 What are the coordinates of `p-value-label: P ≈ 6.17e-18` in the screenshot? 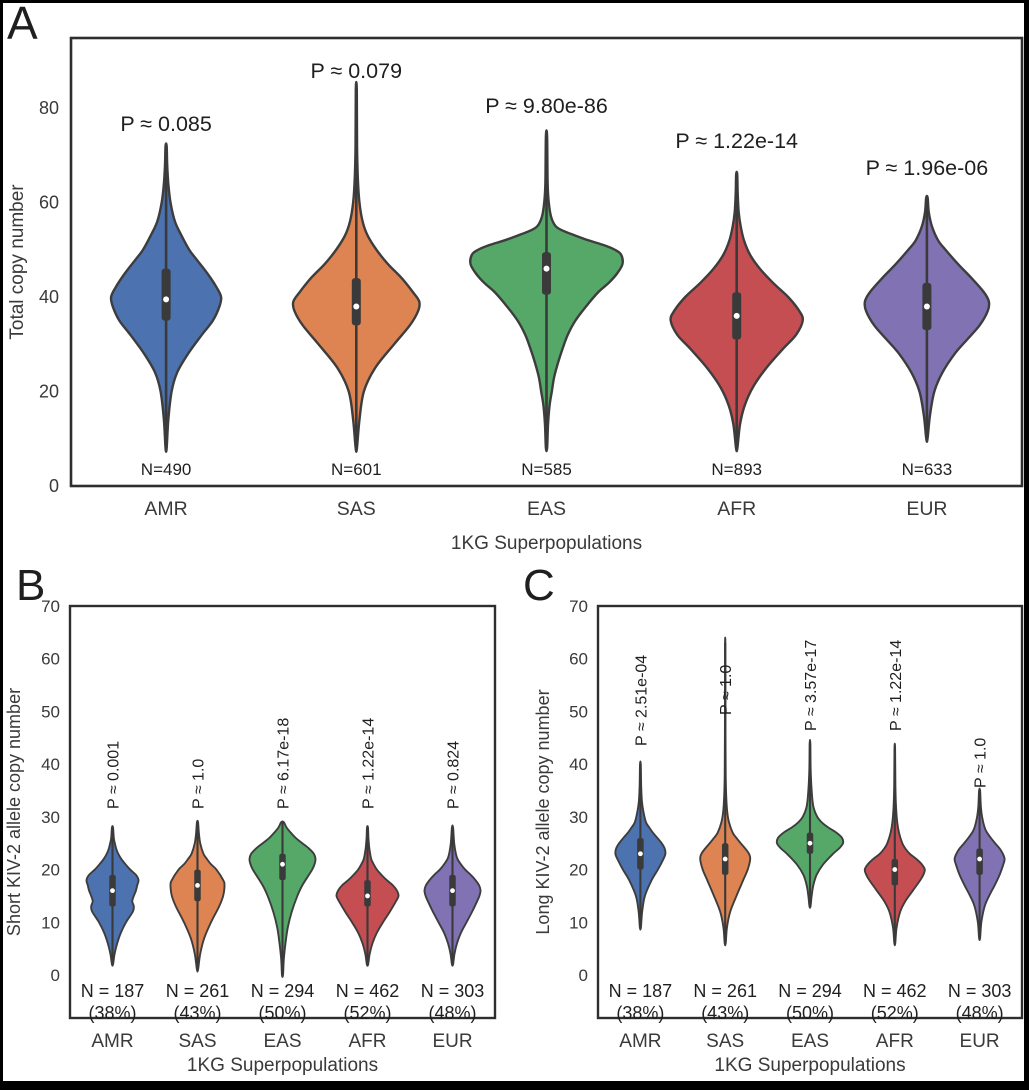 It's located at (284, 763).